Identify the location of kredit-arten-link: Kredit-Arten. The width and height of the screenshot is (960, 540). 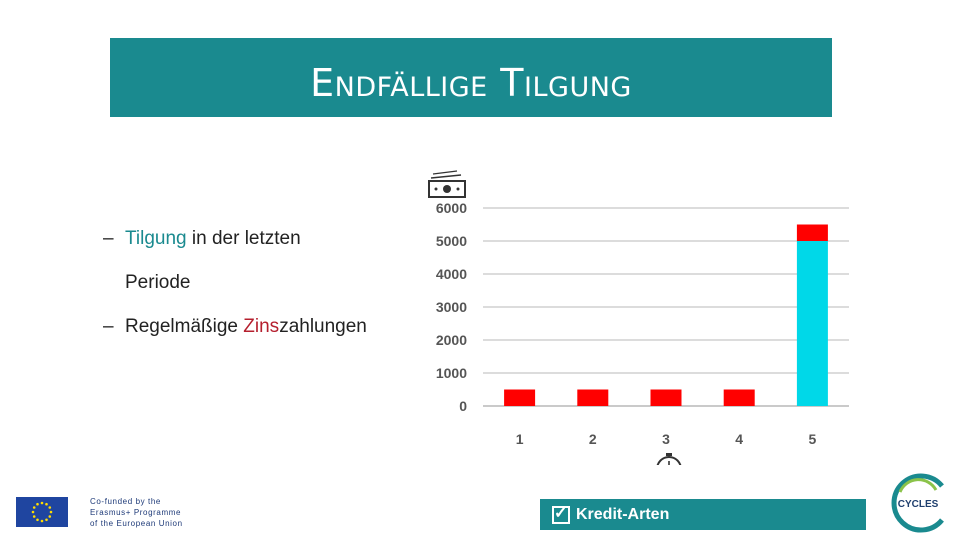
(703, 514).